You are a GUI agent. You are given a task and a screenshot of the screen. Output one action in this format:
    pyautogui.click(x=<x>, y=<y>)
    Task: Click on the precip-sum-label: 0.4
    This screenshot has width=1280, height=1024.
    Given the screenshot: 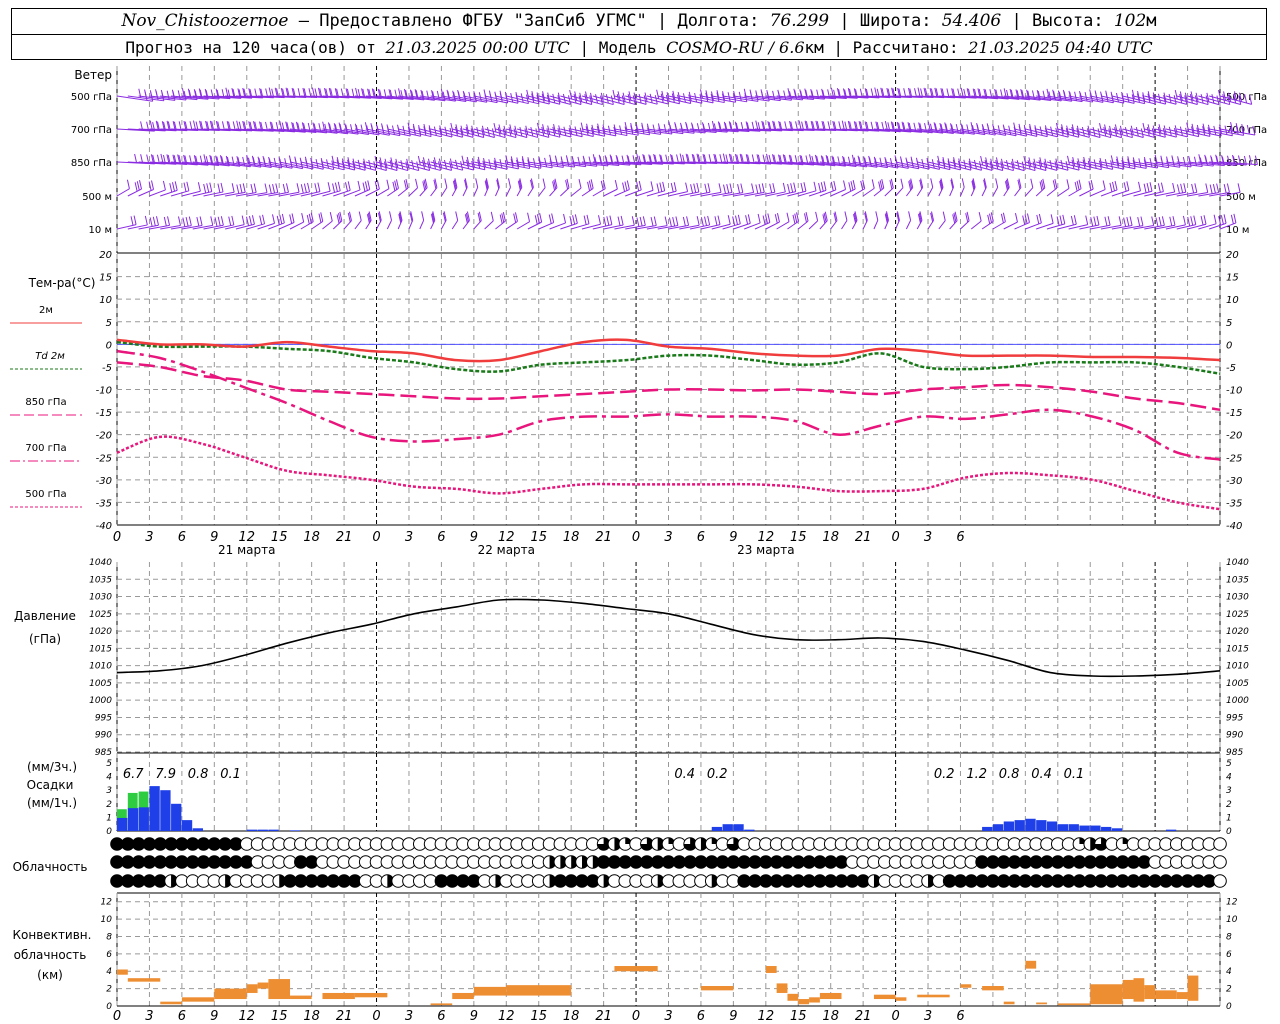 What is the action you would take?
    pyautogui.click(x=684, y=774)
    